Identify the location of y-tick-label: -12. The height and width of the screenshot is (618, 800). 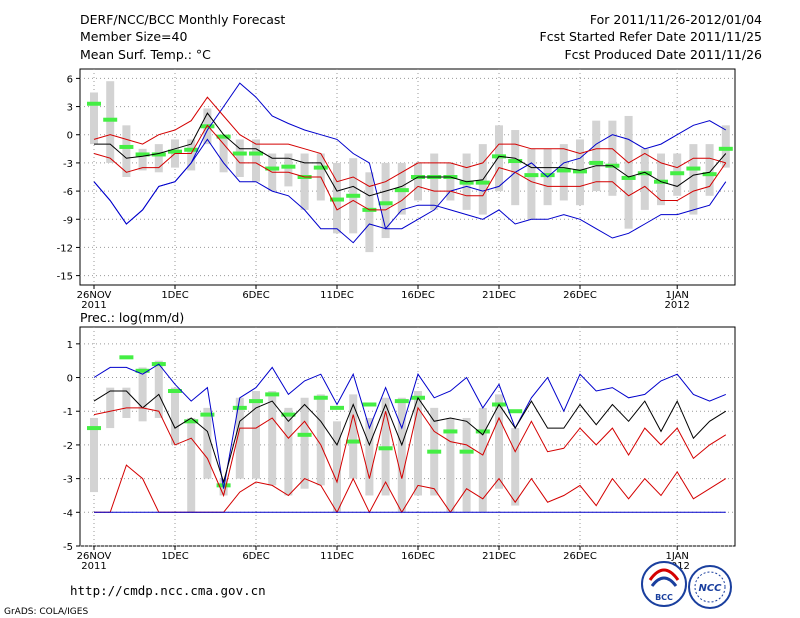
(65, 248).